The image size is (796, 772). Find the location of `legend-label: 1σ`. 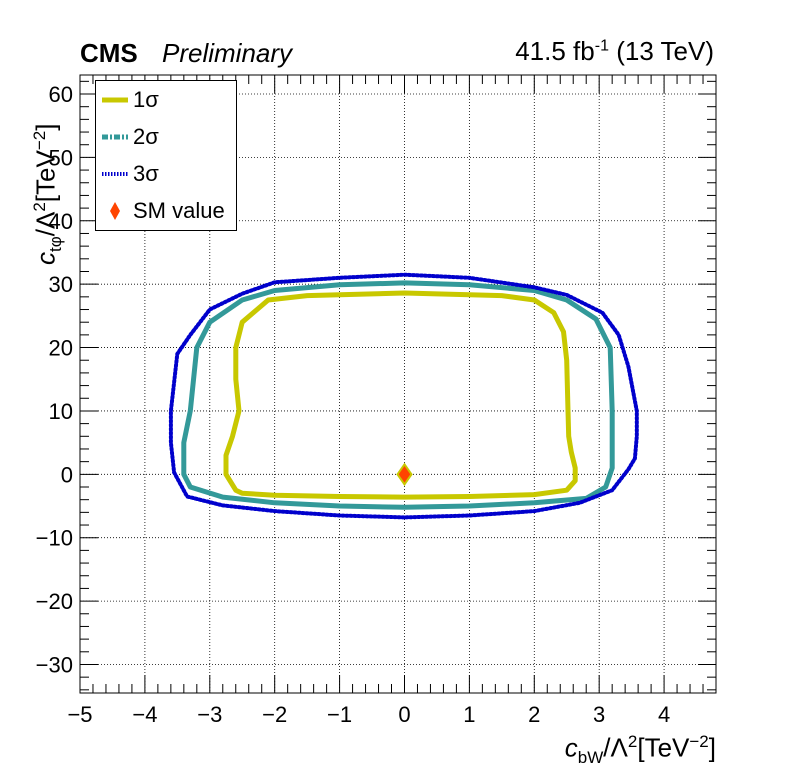

legend-label: 1σ is located at coordinates (146, 99).